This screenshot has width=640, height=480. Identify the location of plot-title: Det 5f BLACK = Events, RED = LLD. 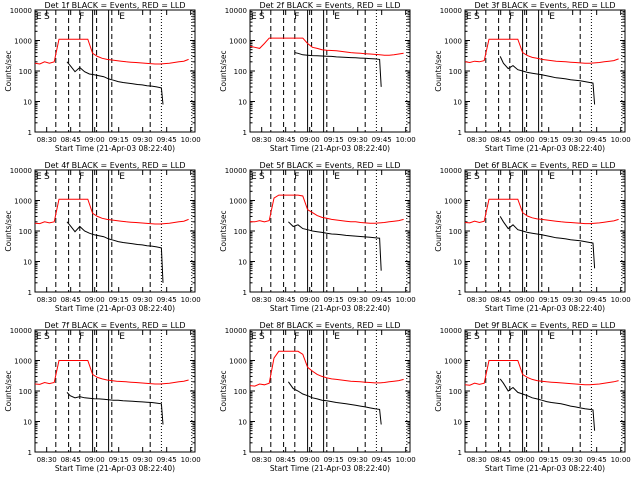
(329, 165).